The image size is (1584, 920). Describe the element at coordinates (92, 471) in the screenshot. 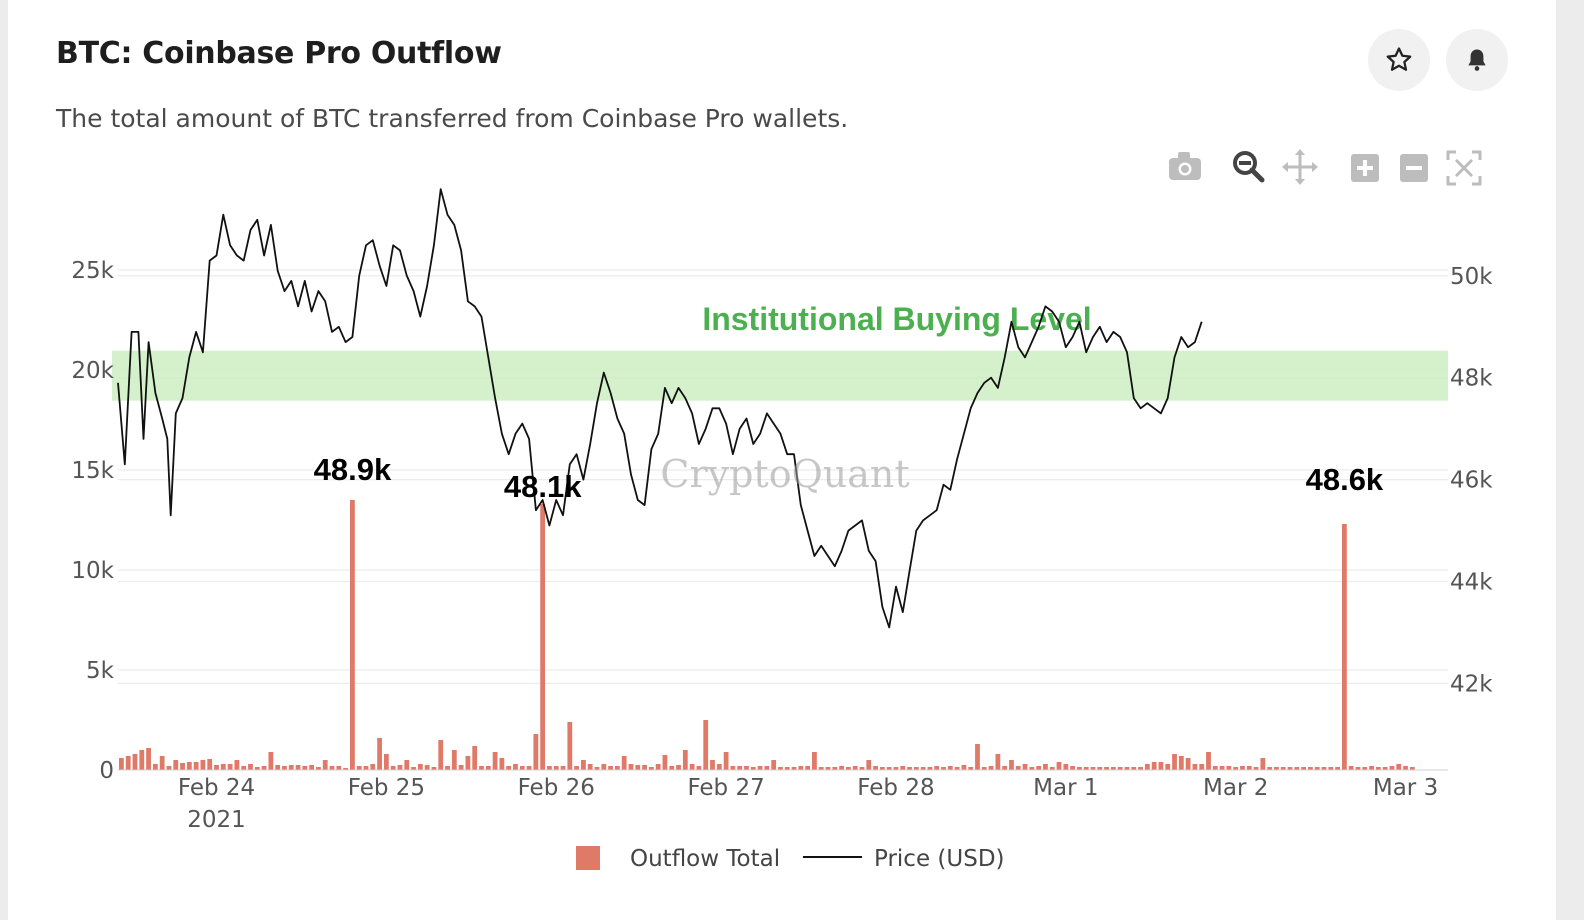

I see `y-left-tick-label: 15k` at that location.